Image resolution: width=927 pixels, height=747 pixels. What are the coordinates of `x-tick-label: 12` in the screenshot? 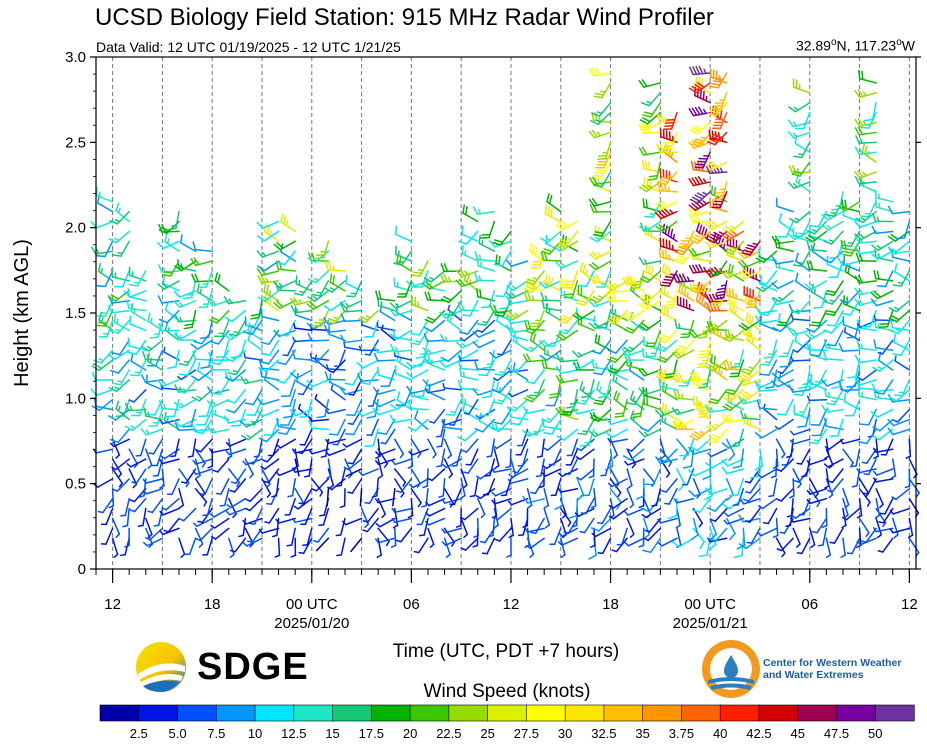 It's located at (511, 604).